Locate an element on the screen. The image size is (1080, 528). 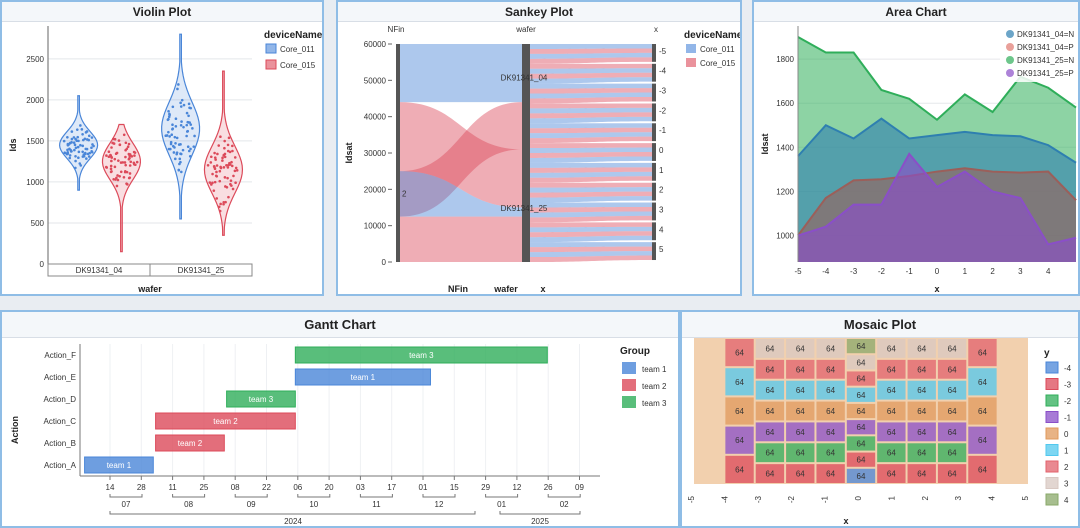
x-tick-label: -1 is located at coordinates (825, 499).